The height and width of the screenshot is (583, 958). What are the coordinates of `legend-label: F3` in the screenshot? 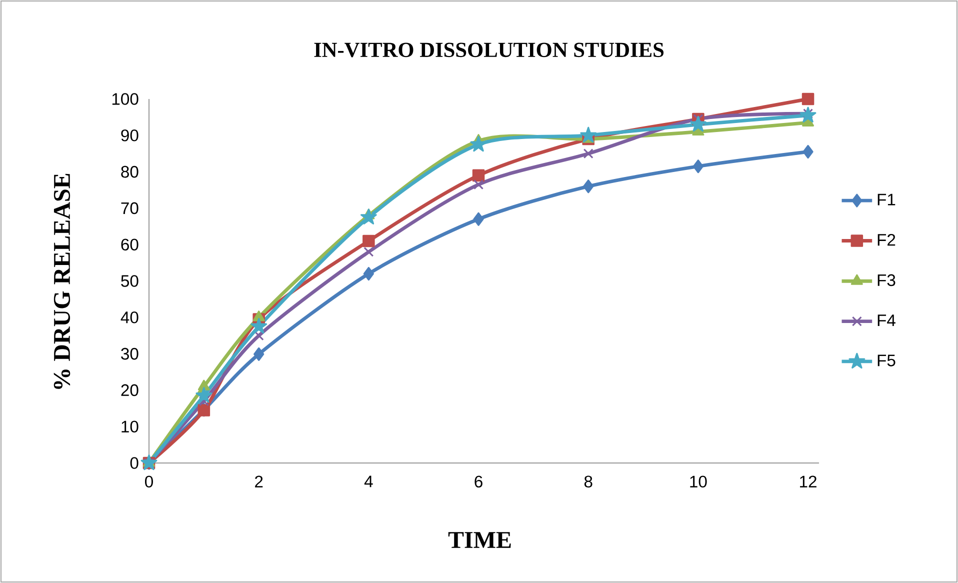 It's located at (887, 280).